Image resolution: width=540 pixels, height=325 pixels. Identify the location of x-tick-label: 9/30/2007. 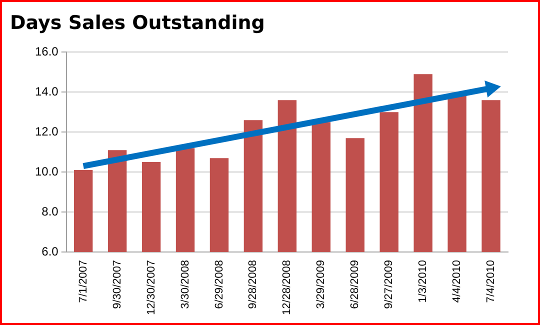
(117, 284).